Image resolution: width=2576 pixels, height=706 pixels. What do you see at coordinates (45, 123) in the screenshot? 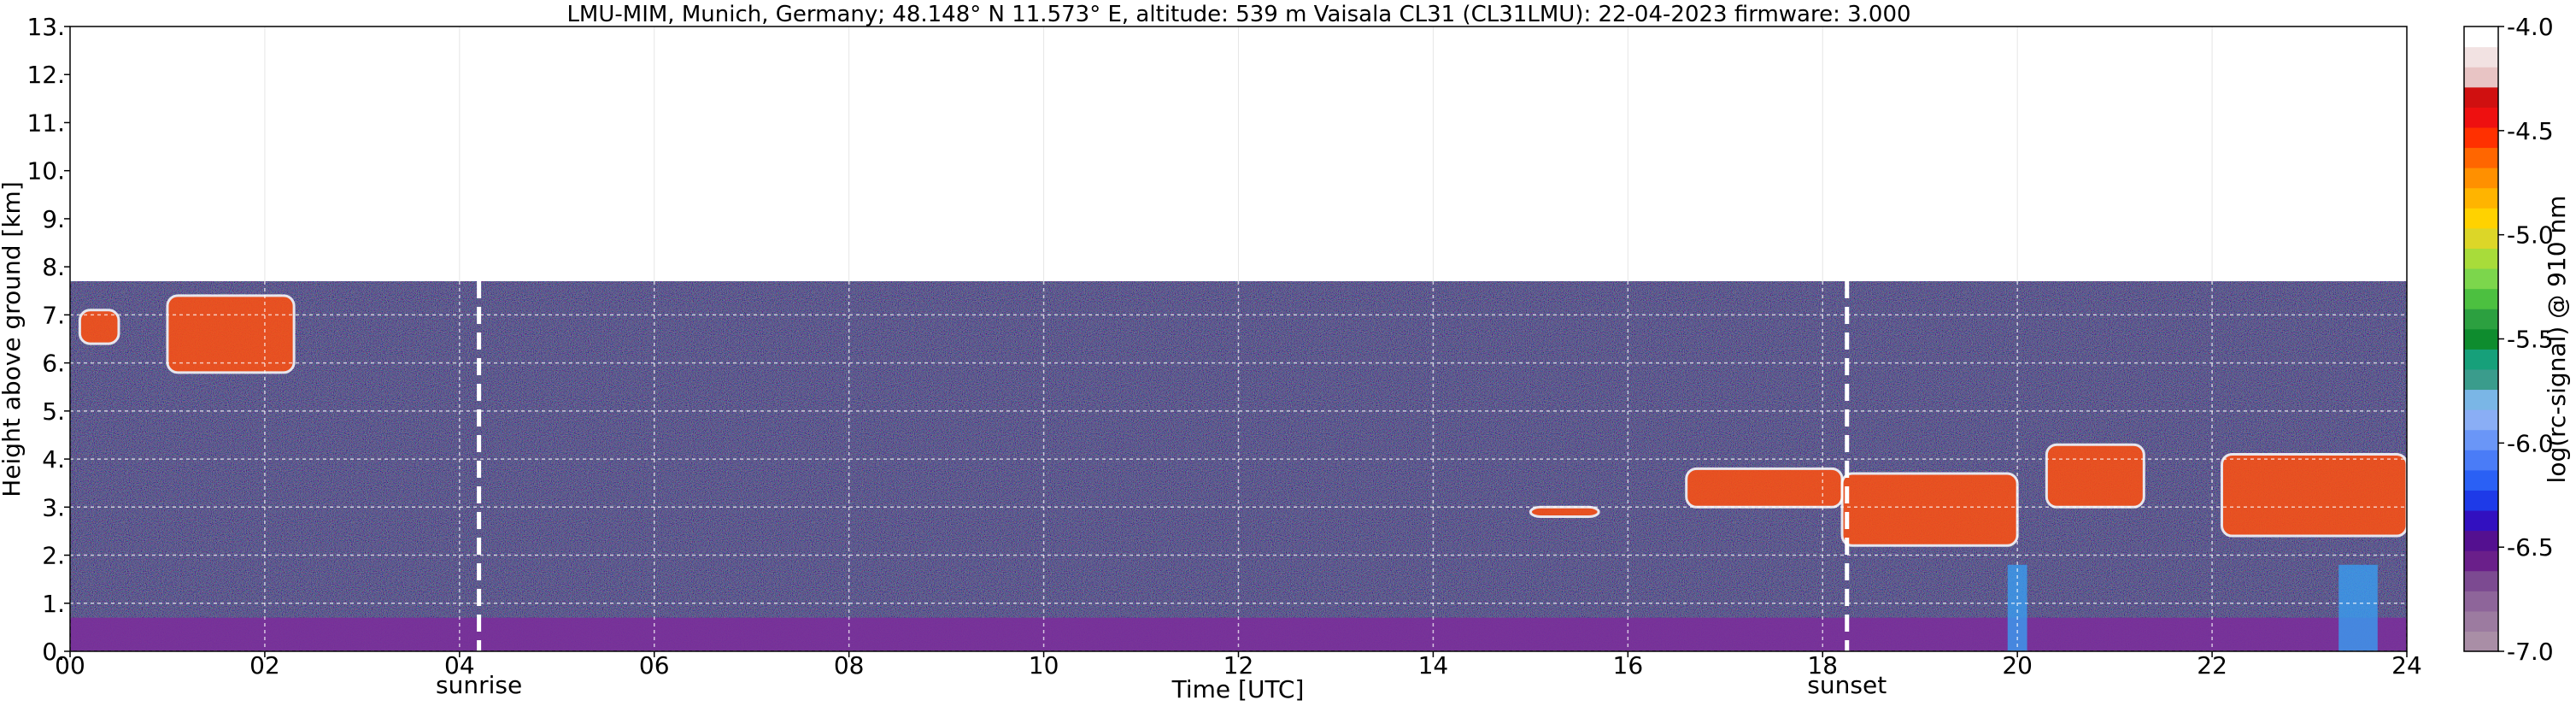
I see `y-tick-label-11: 11.` at bounding box center [45, 123].